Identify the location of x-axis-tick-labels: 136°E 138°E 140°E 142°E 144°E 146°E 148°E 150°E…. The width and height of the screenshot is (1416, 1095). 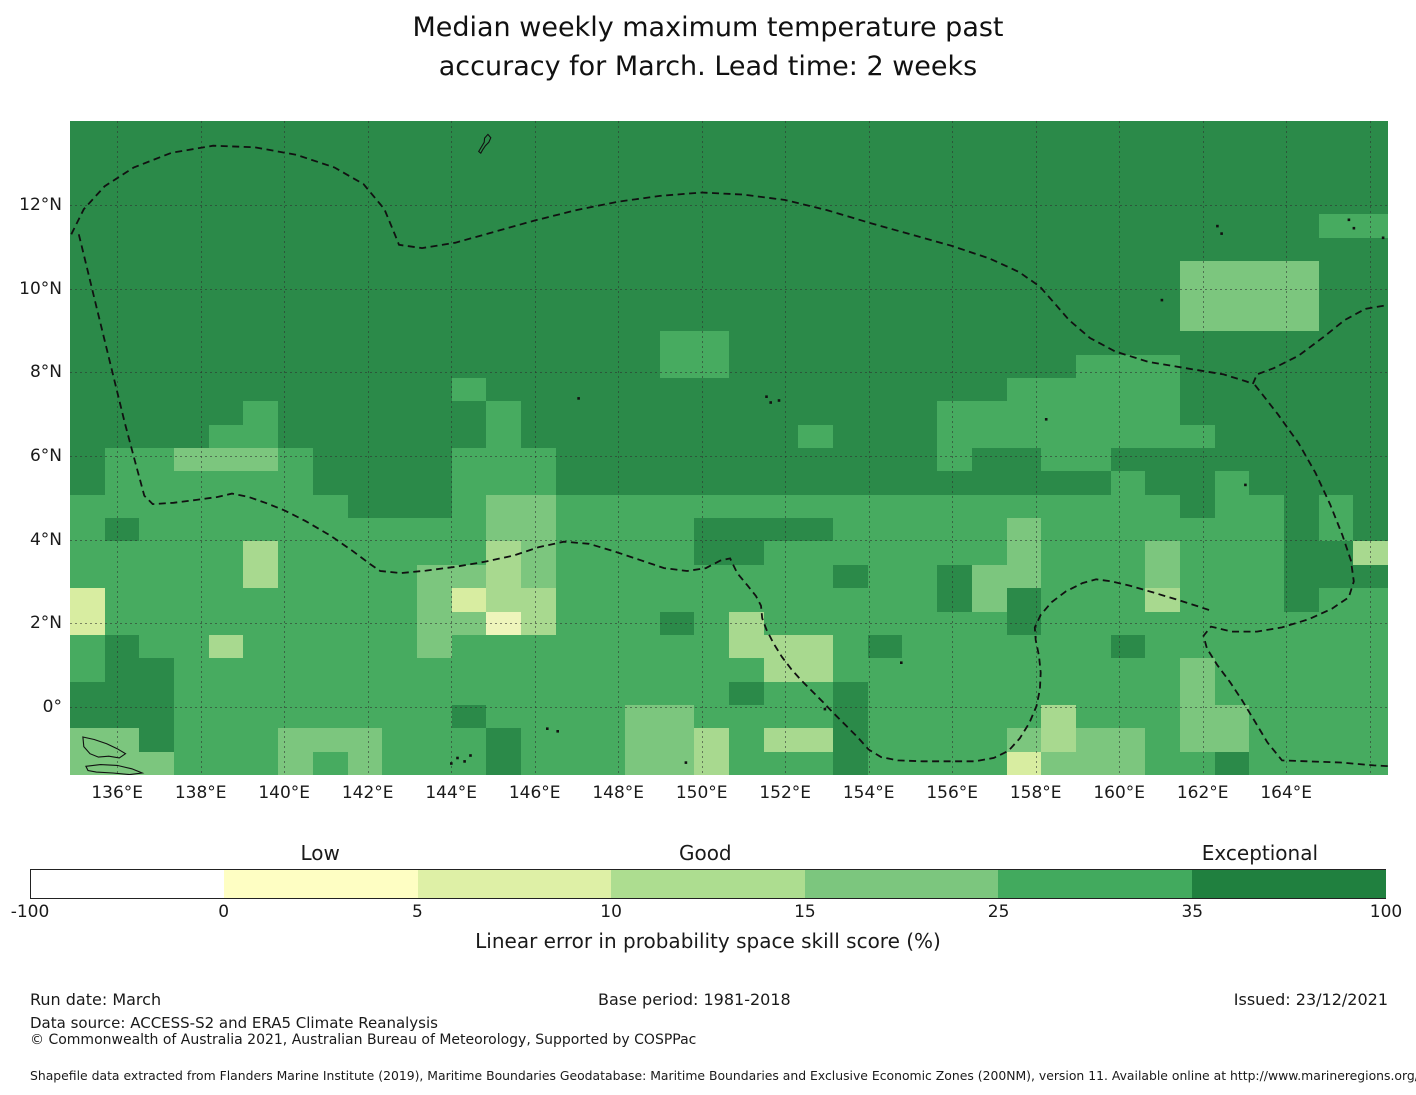
(729, 795).